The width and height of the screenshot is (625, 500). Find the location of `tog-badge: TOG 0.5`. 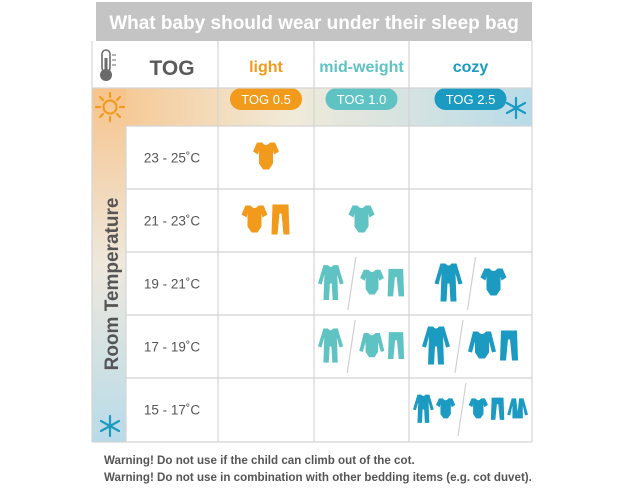

tog-badge: TOG 0.5 is located at coordinates (266, 99).